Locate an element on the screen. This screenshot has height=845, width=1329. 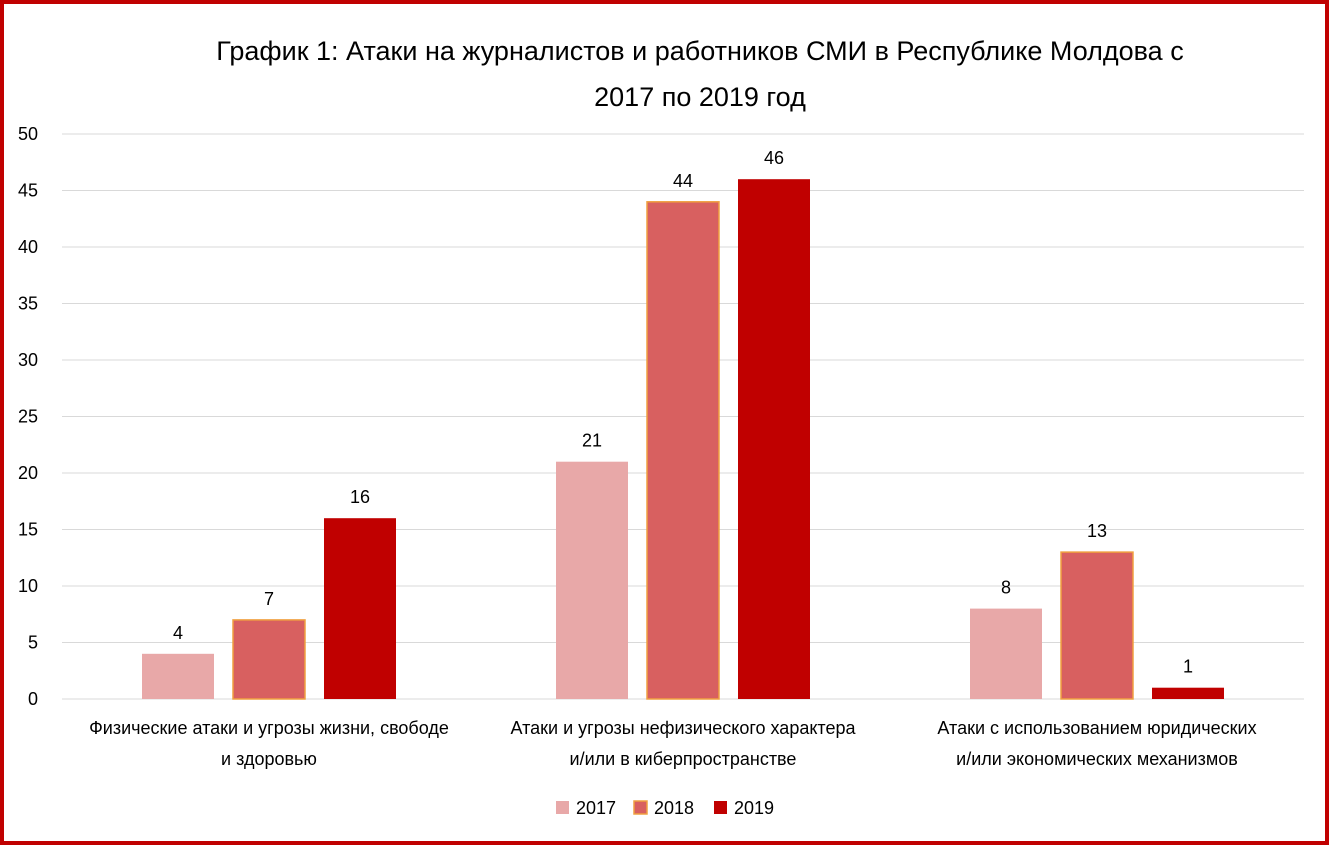
x-category-label: и/или экономических механизмов is located at coordinates (1097, 759).